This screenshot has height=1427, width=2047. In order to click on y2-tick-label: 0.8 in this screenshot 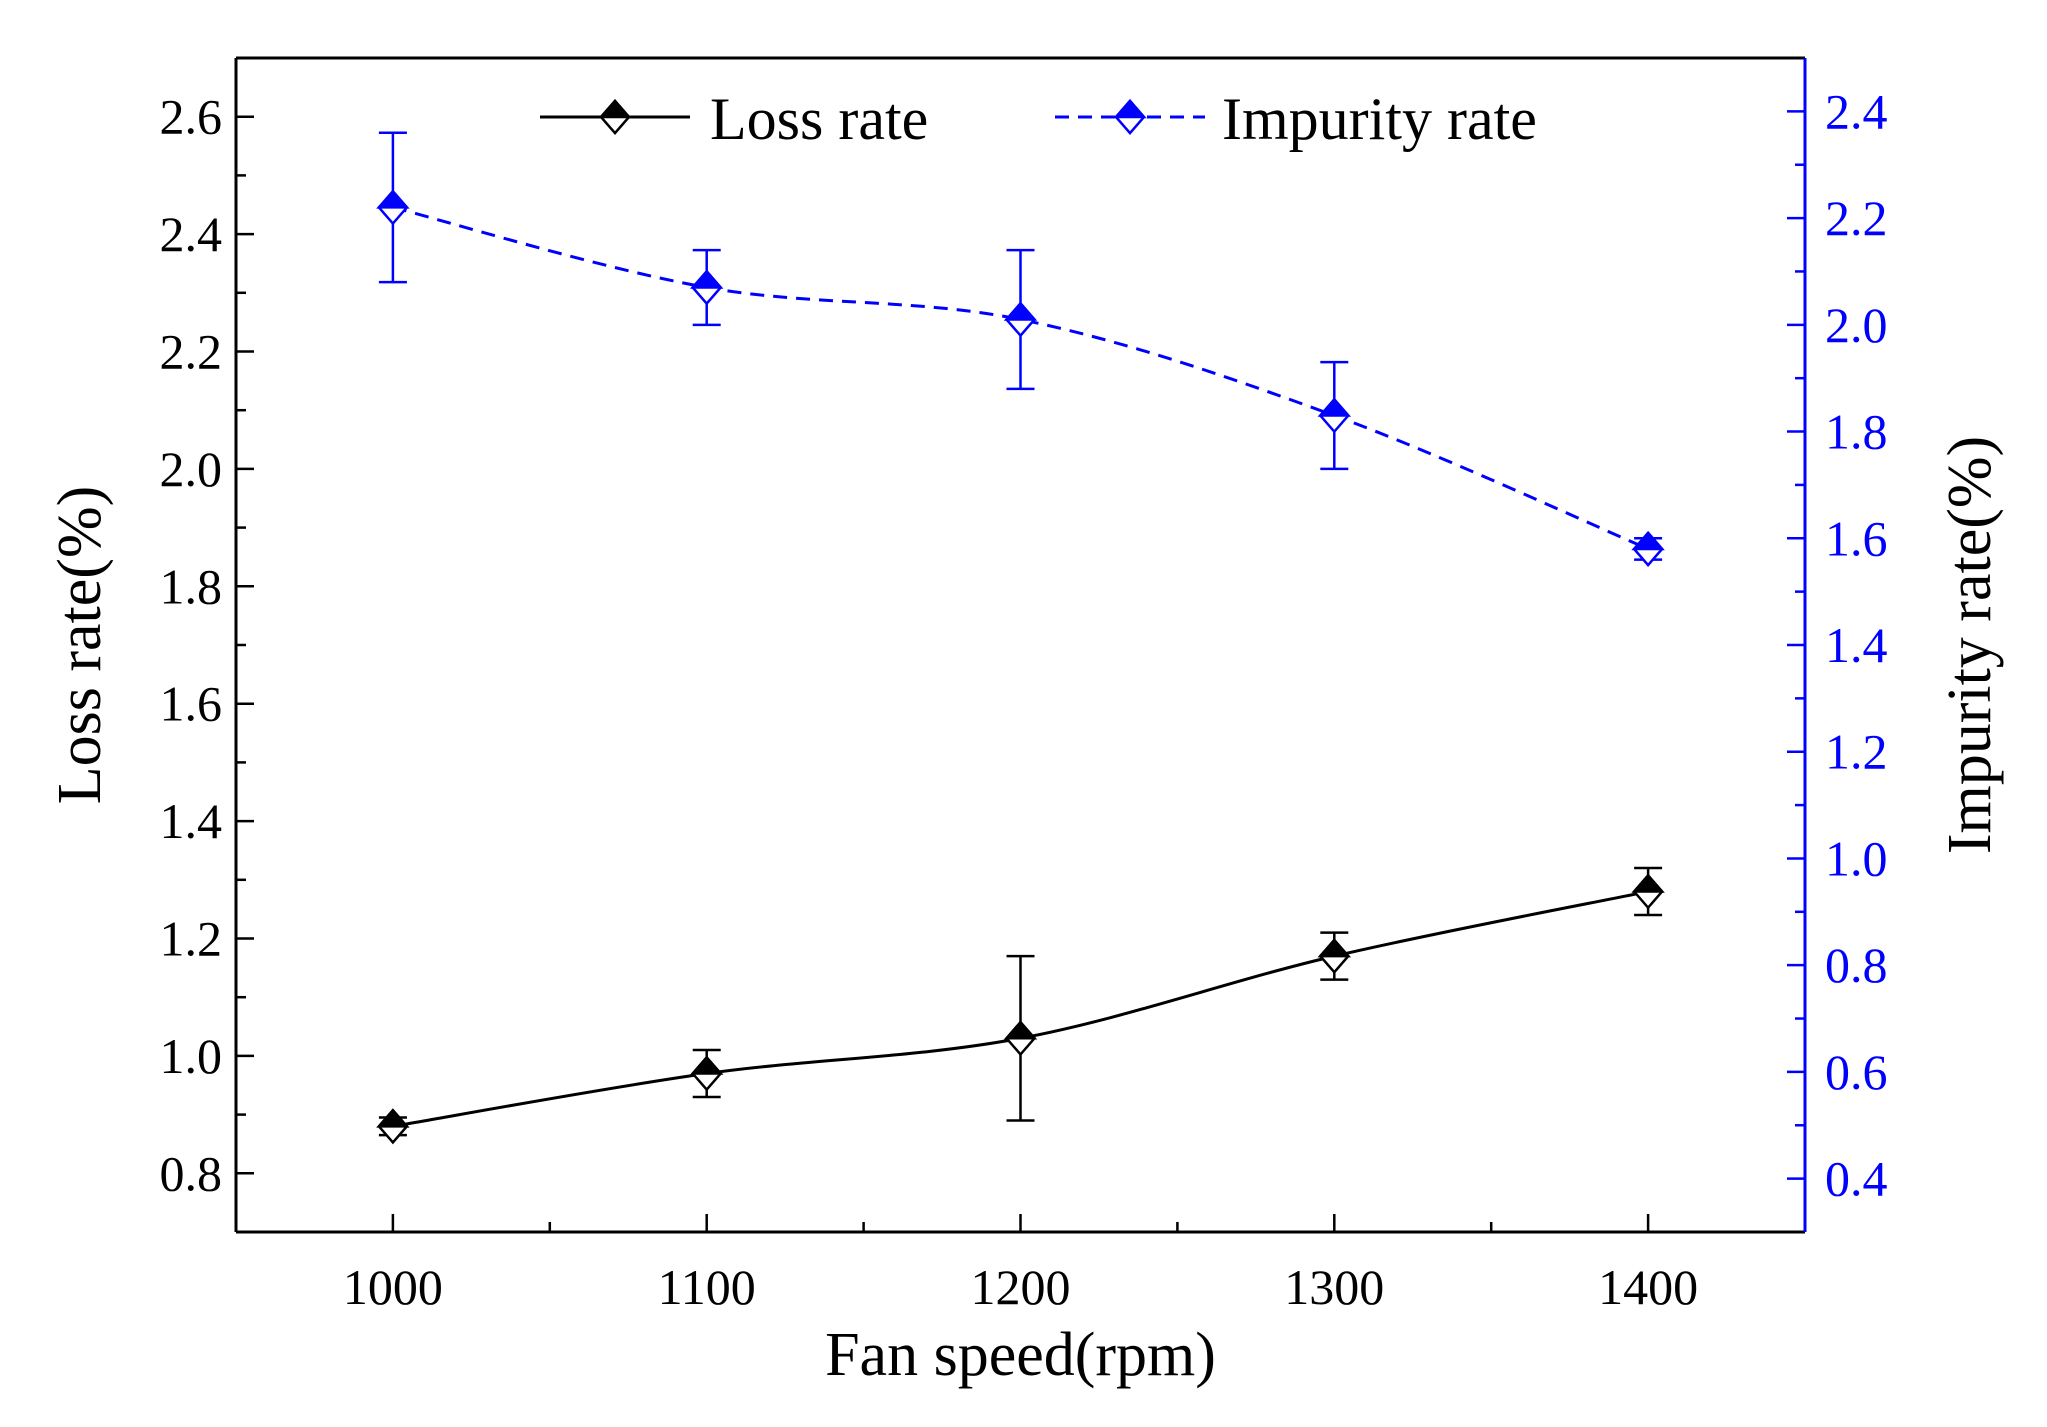, I will do `click(1856, 965)`.